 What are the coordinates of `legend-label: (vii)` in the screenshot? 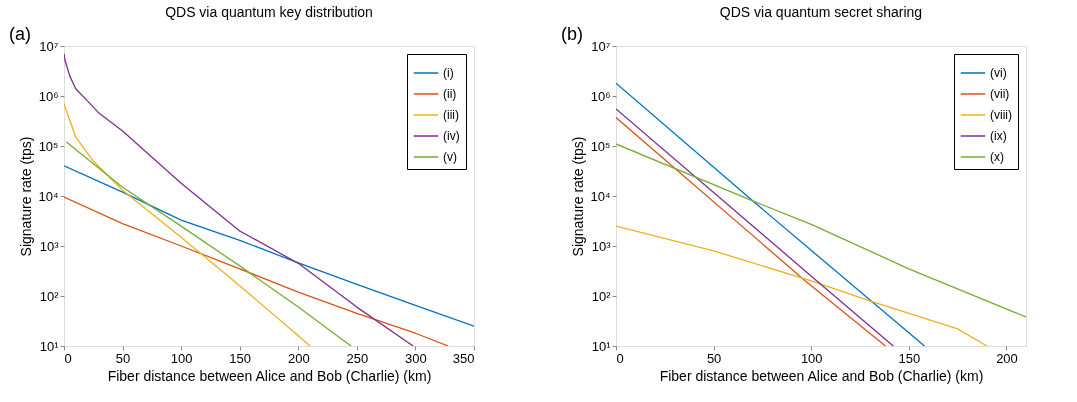 It's located at (1000, 94).